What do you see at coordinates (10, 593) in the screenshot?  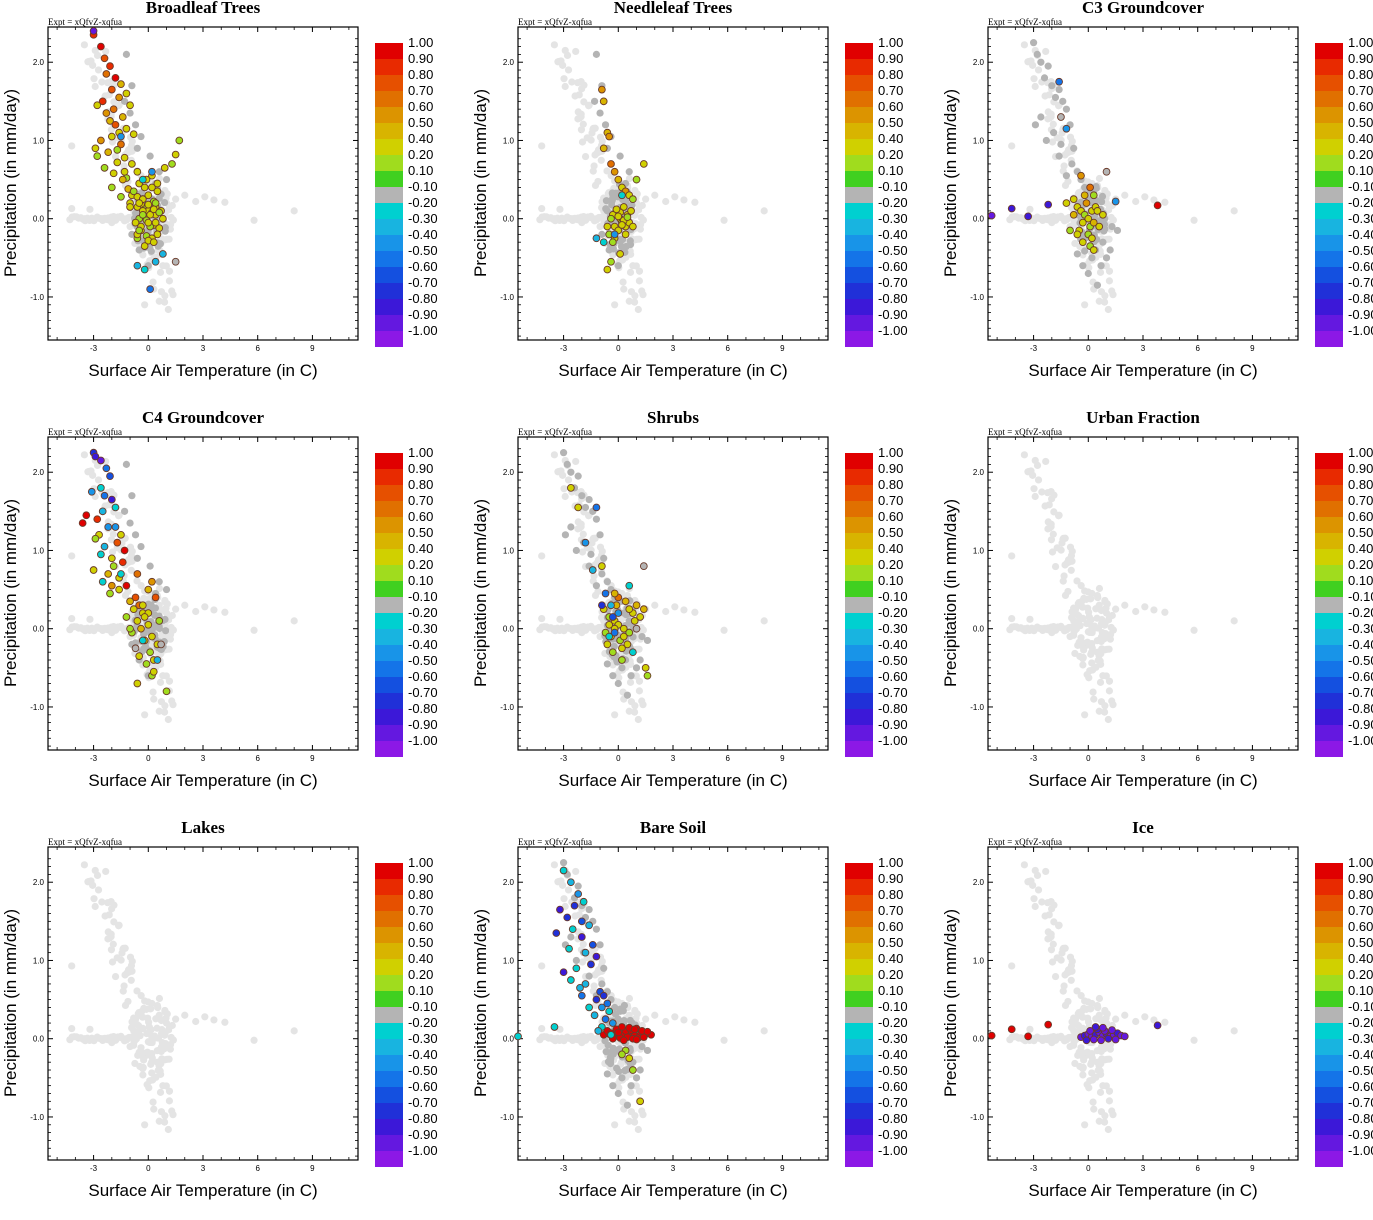 I see `y-axis-label: Precipitation (in mm/day)` at bounding box center [10, 593].